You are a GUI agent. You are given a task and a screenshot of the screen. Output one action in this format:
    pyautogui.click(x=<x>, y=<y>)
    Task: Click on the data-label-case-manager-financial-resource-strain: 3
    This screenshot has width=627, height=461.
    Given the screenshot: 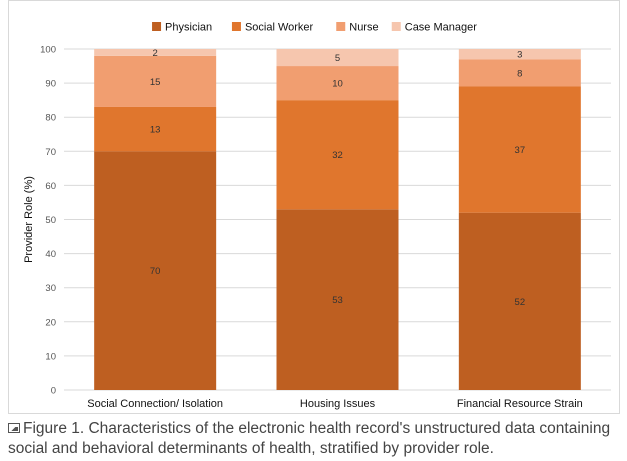 What is the action you would take?
    pyautogui.click(x=519, y=55)
    